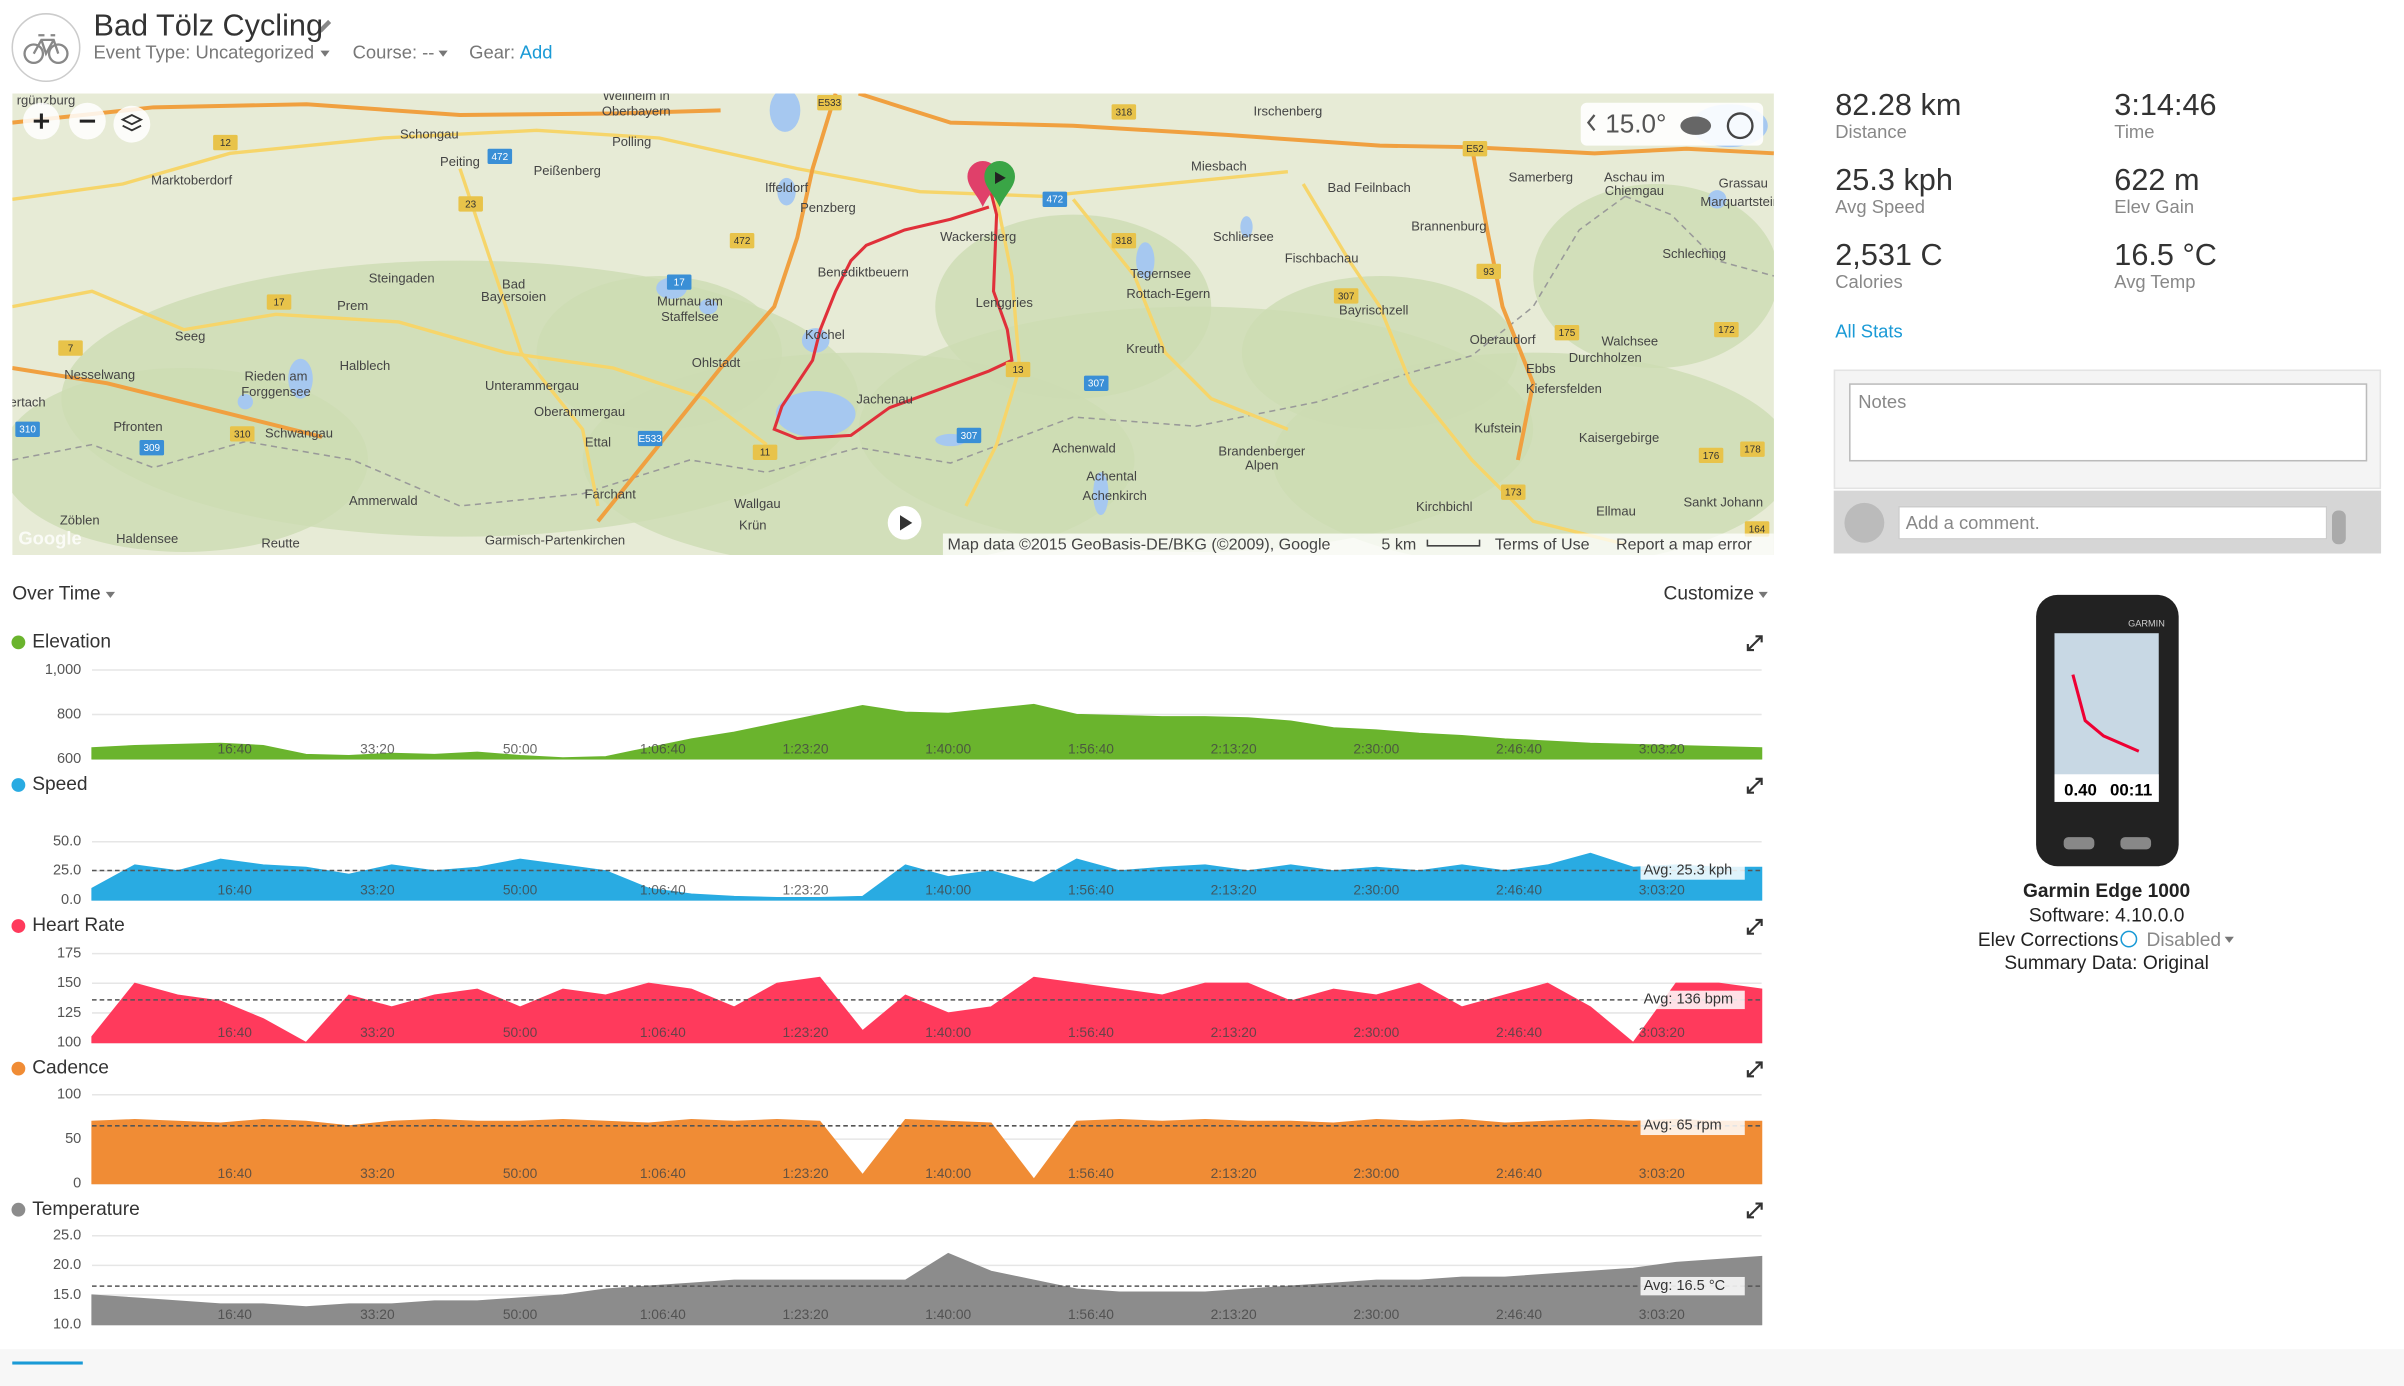  I want to click on place-label: Kufstein, so click(1497, 428).